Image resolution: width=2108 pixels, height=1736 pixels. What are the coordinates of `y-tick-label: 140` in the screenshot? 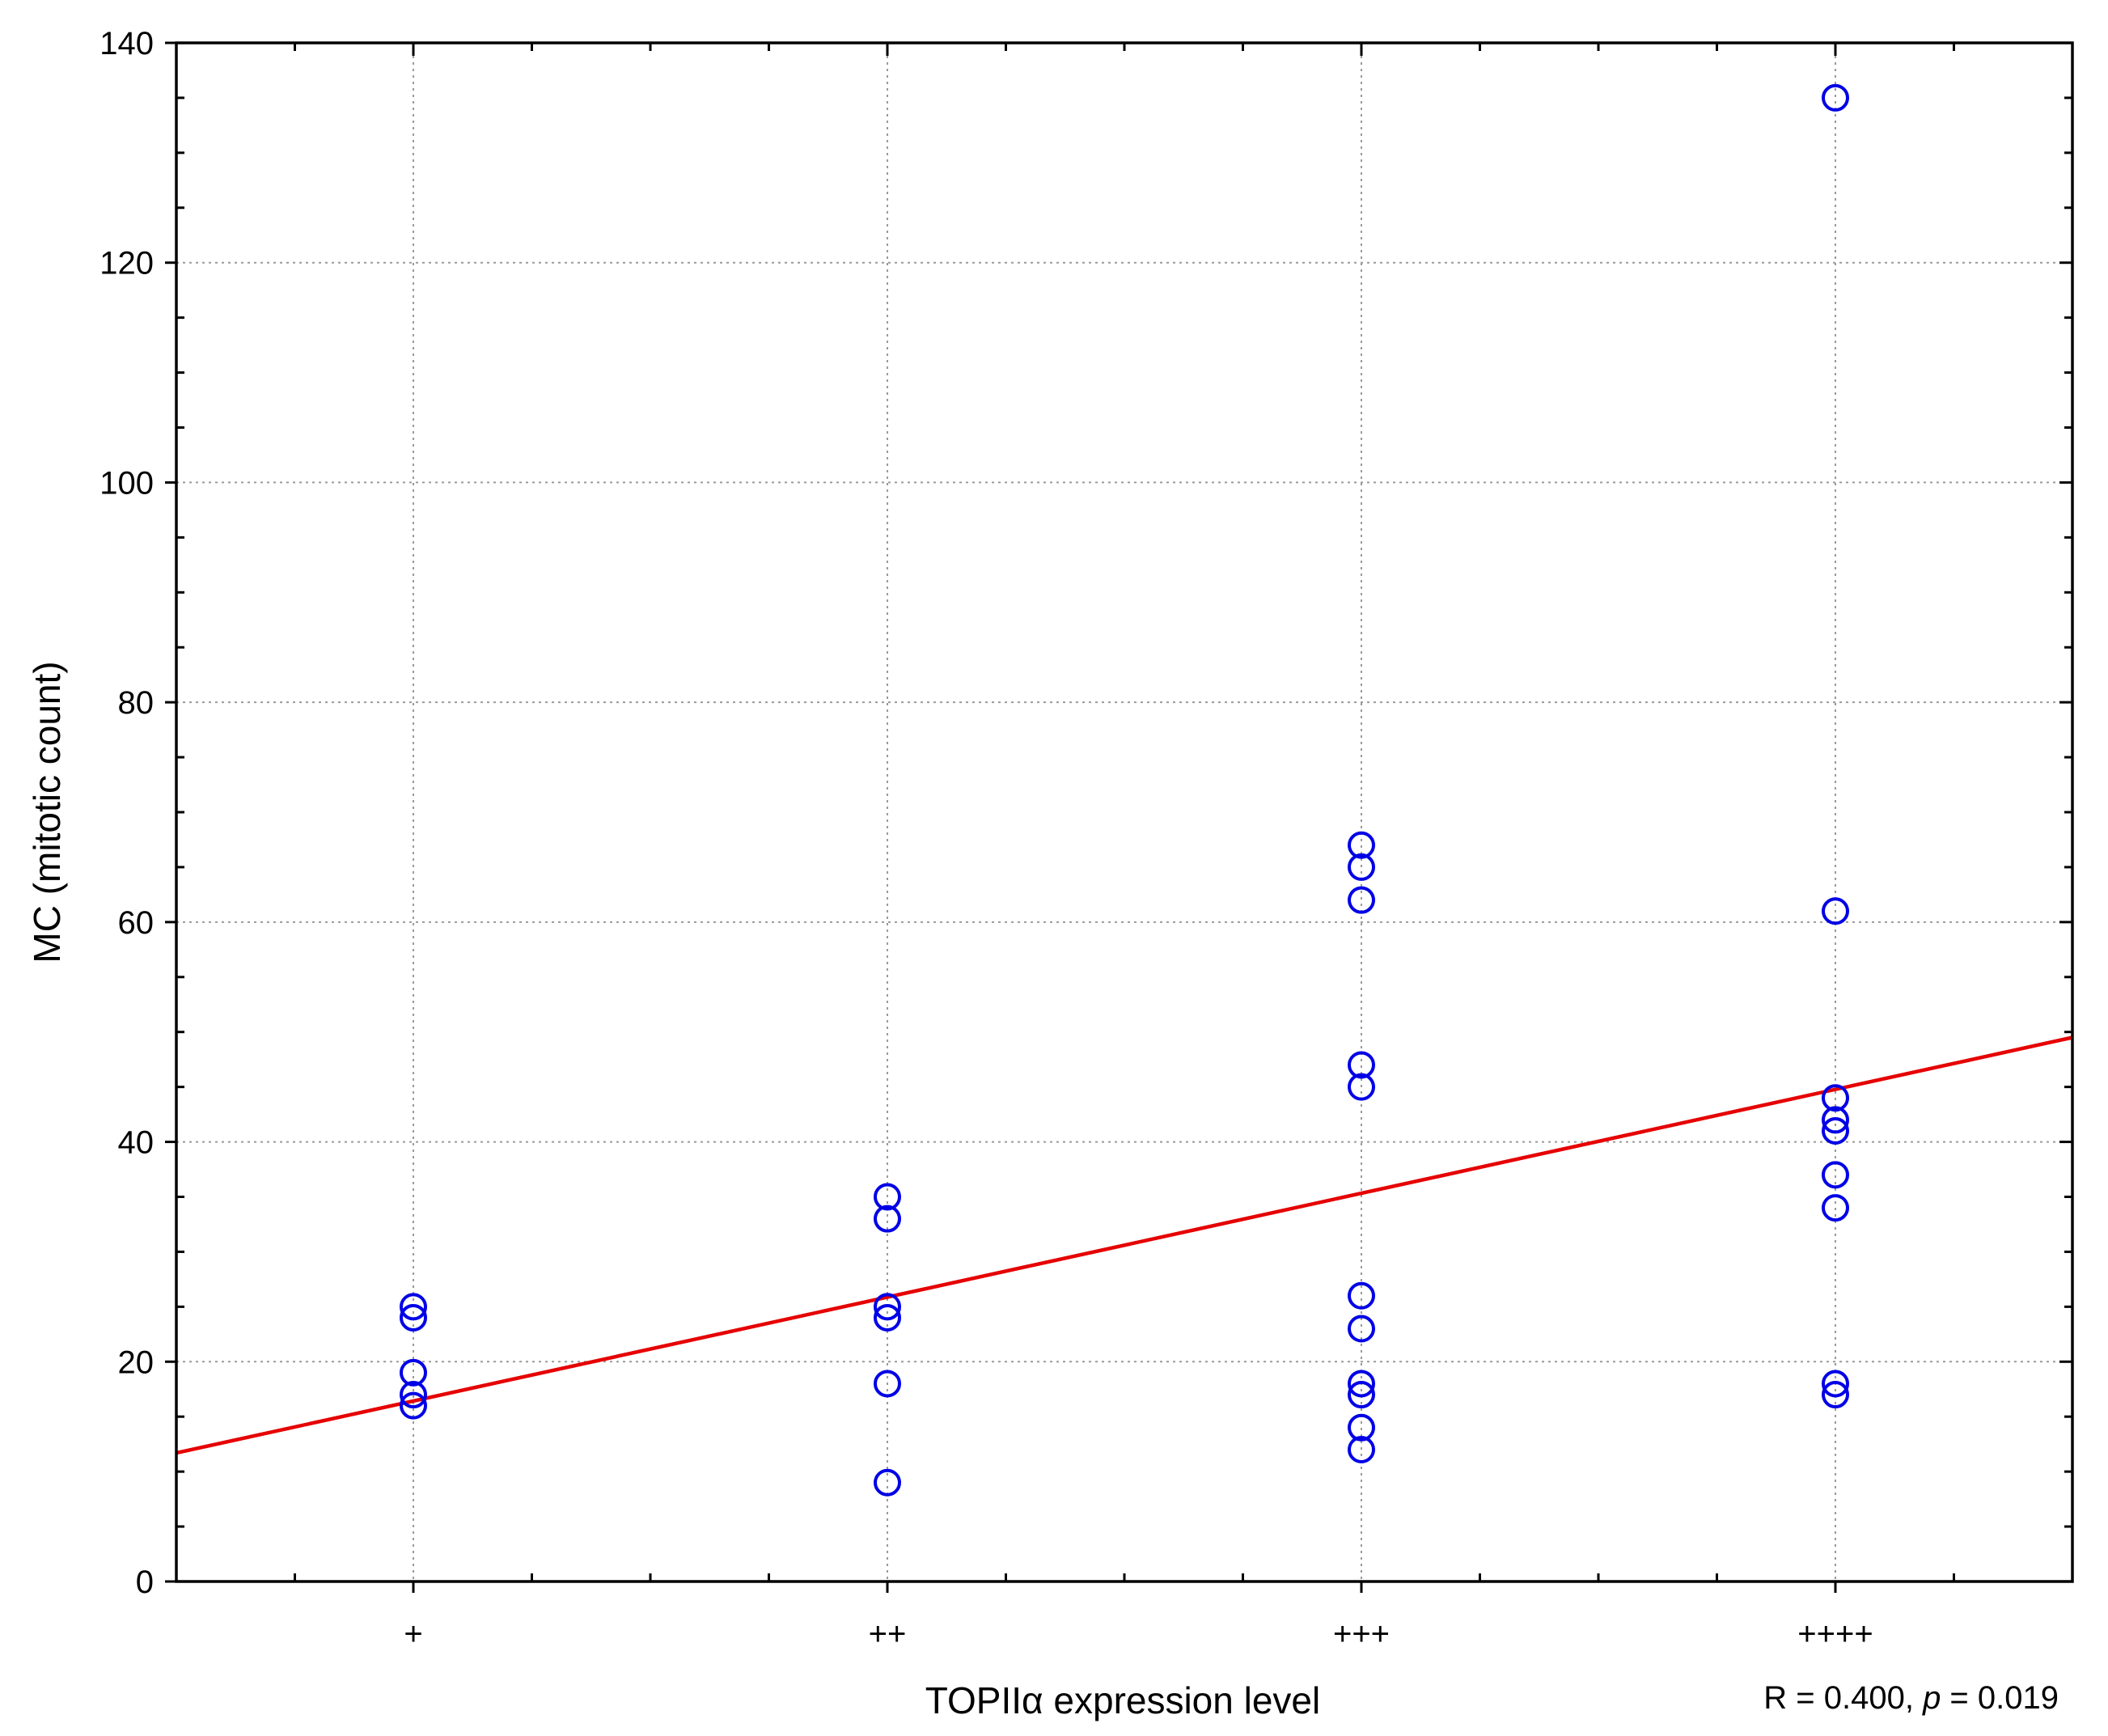 It's located at (127, 43).